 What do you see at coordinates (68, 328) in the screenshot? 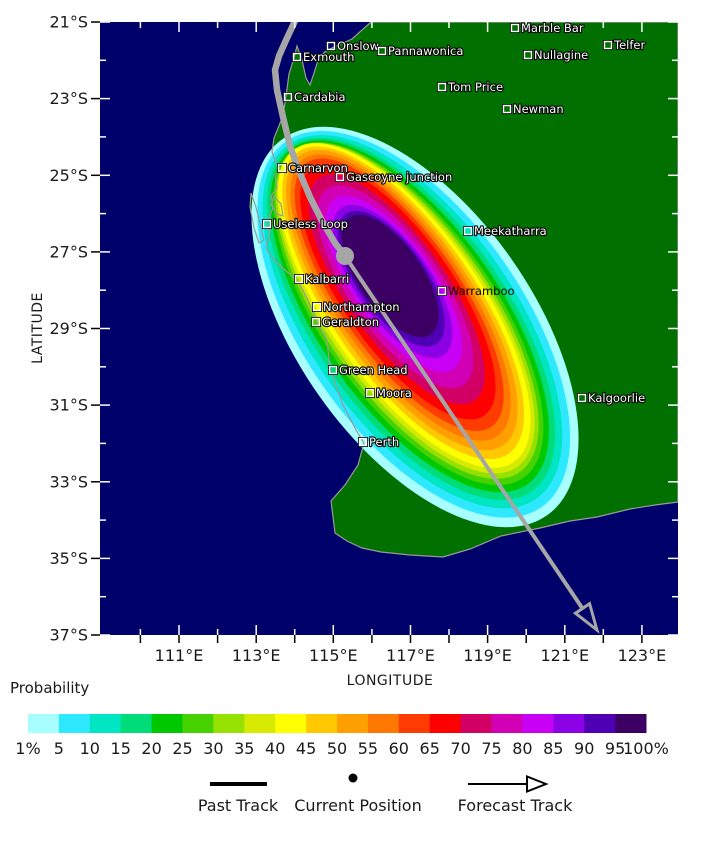
I see `lat-tick-label: 29°S` at bounding box center [68, 328].